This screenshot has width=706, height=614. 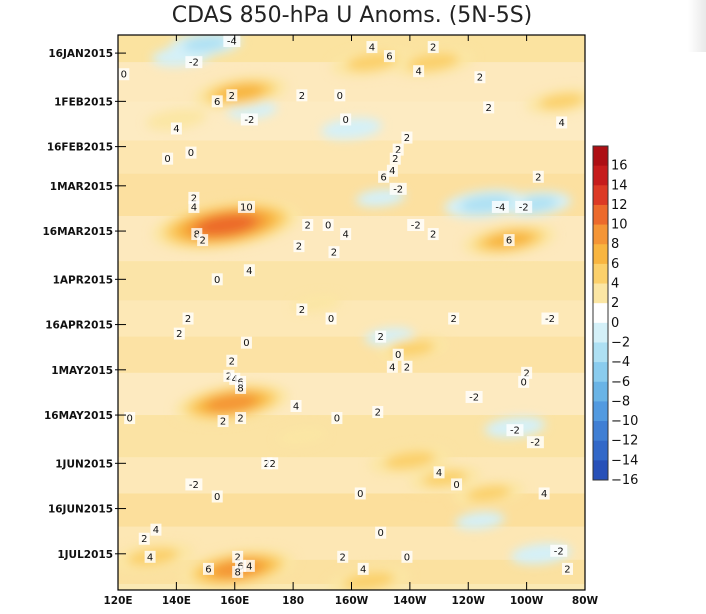 I want to click on x-tick-label: 160E, so click(x=234, y=601).